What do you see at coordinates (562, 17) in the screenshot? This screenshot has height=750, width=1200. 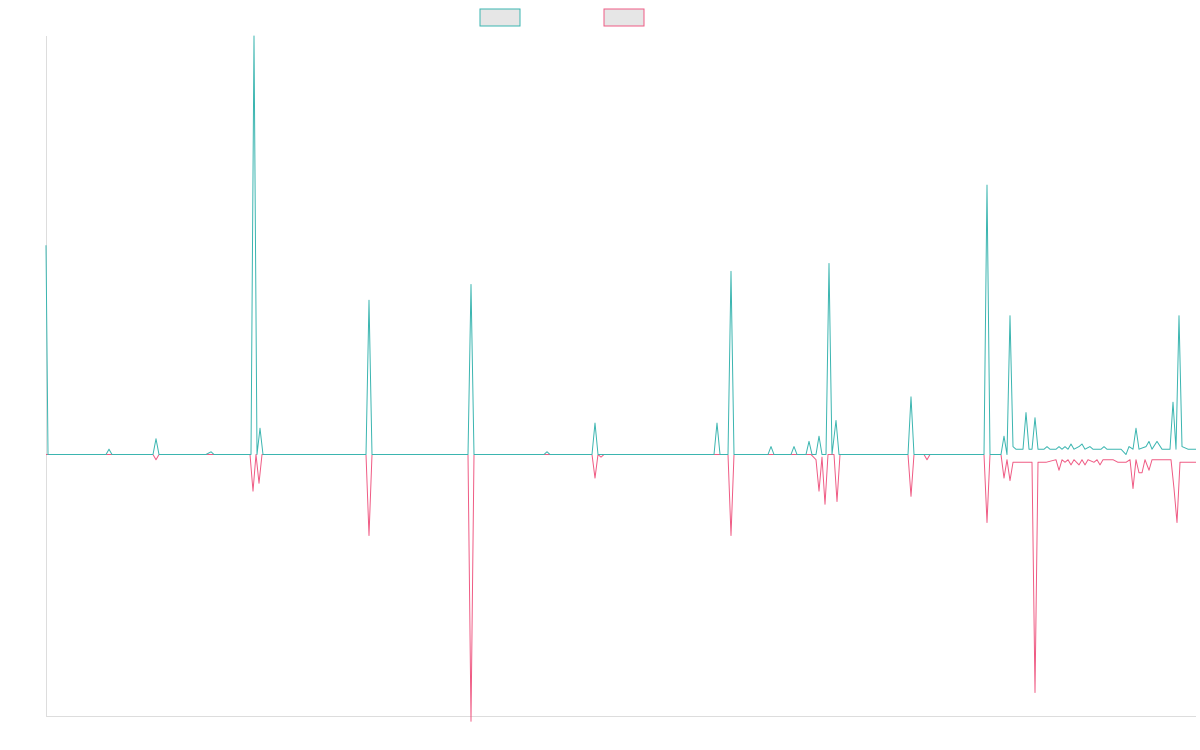 I see `legend` at bounding box center [562, 17].